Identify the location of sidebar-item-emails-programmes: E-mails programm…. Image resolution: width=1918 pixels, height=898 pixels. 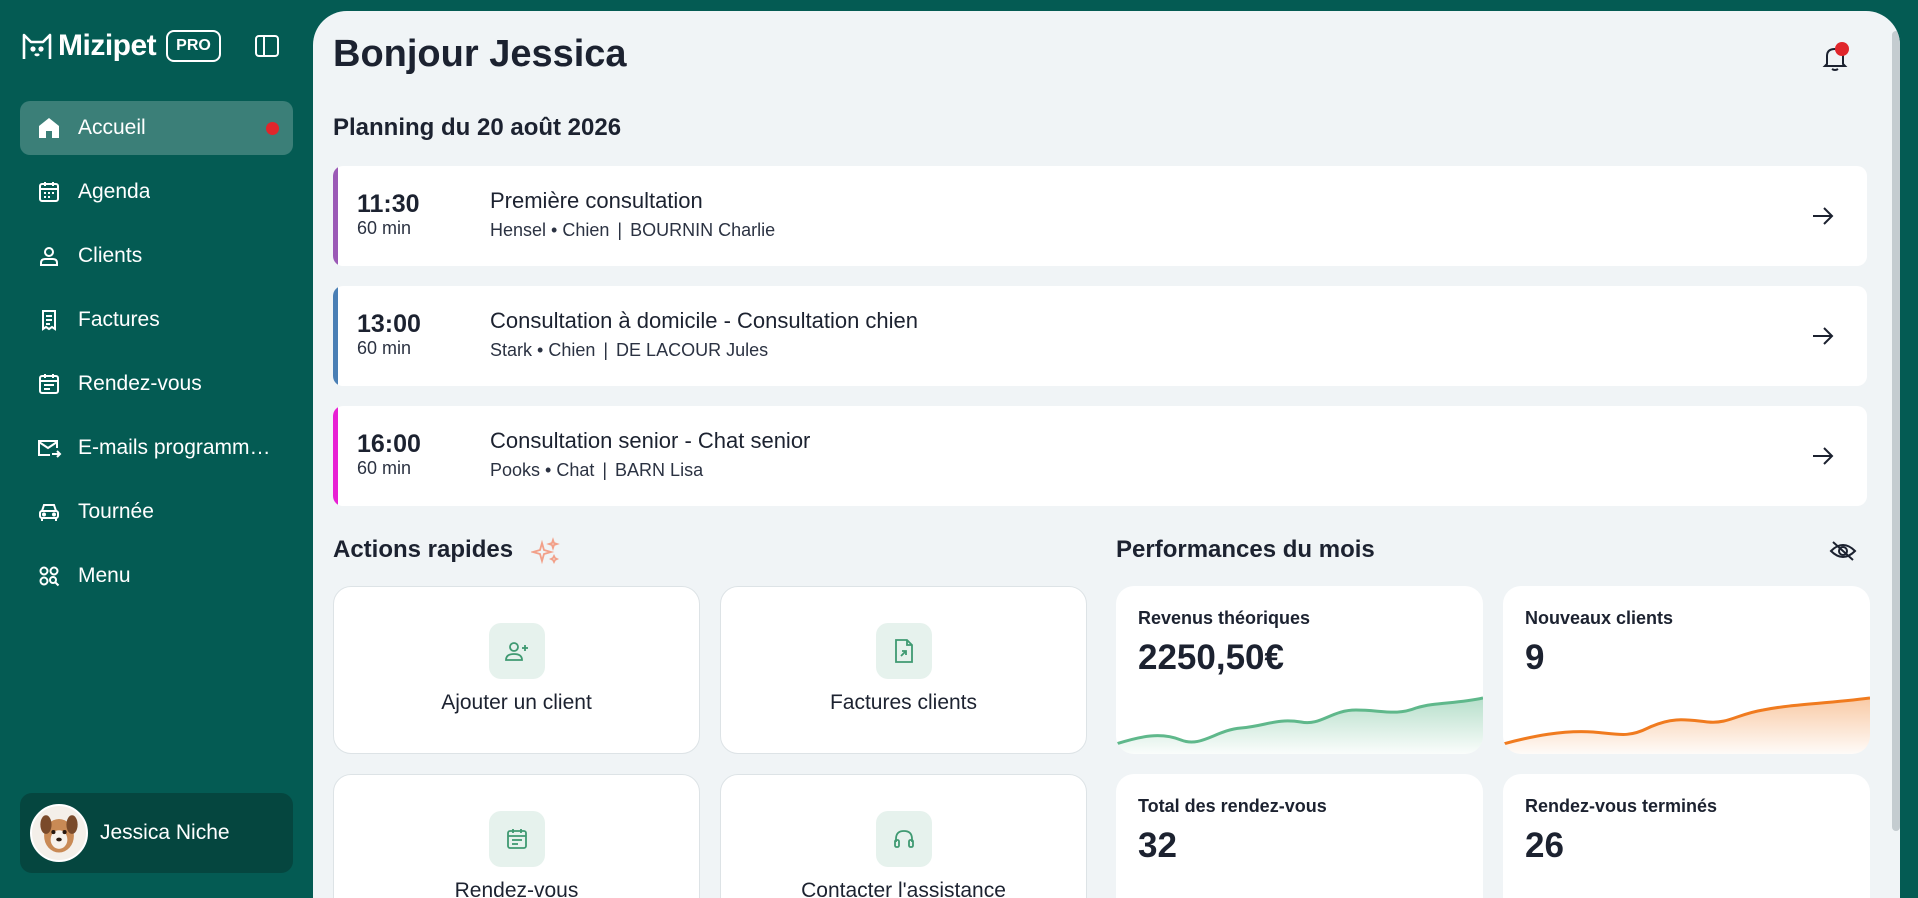
(156, 448).